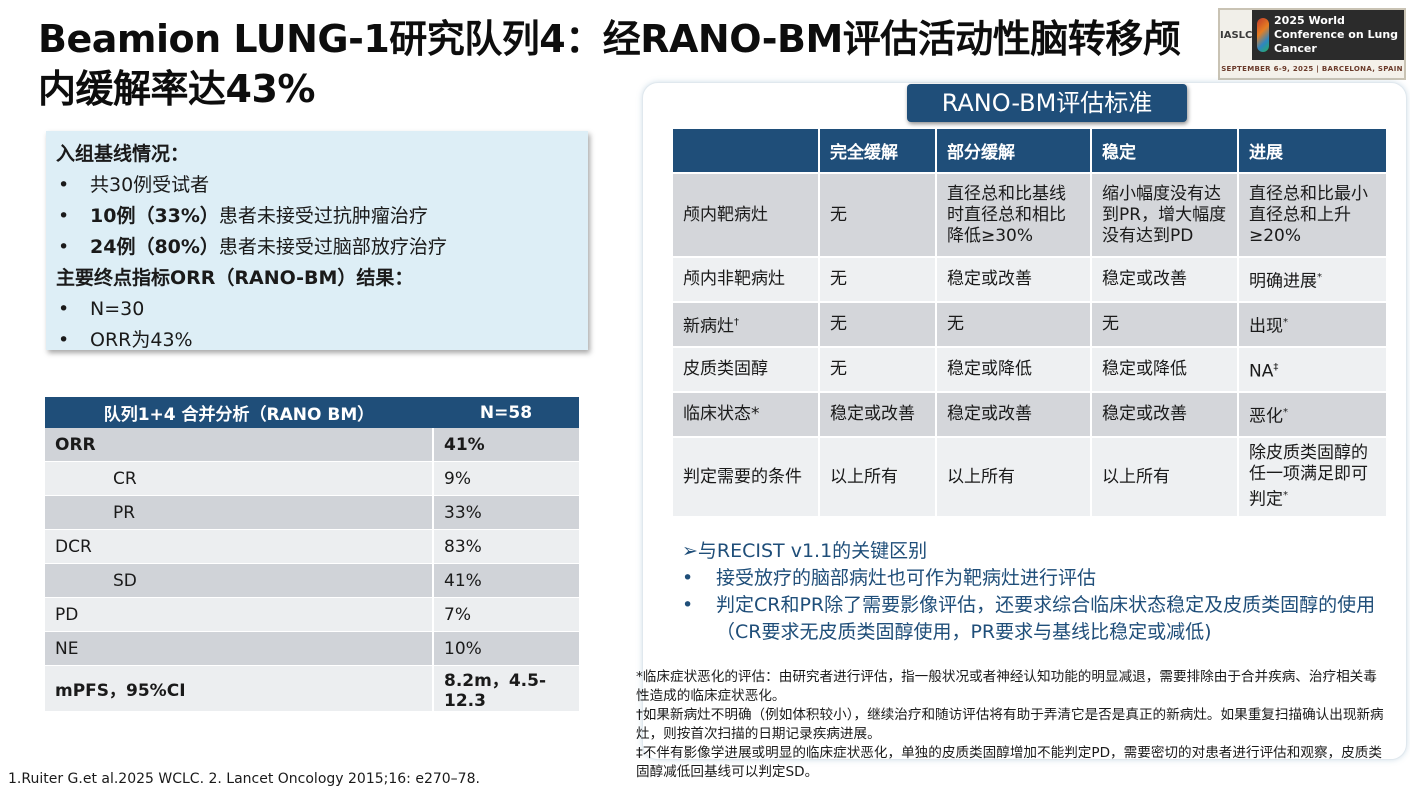  What do you see at coordinates (1312, 215) in the screenshot?
I see `table-cell: 直径总和比最小直径总和上升≥20%` at bounding box center [1312, 215].